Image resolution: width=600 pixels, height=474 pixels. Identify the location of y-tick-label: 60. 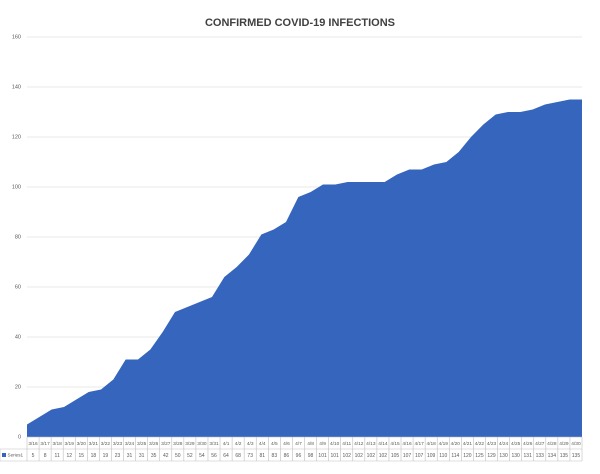
(18, 287).